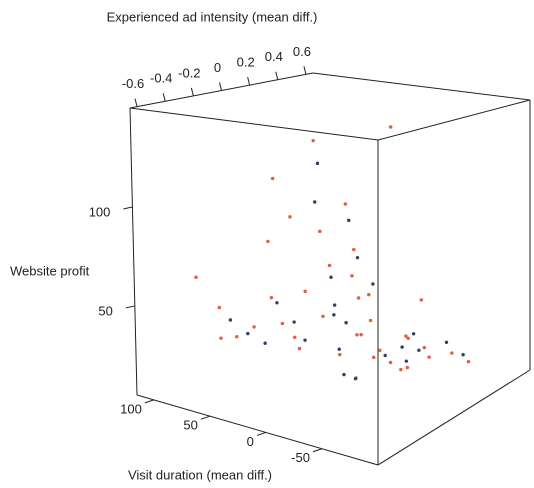  What do you see at coordinates (161, 78) in the screenshot?
I see `x-tick-label: -0.4` at bounding box center [161, 78].